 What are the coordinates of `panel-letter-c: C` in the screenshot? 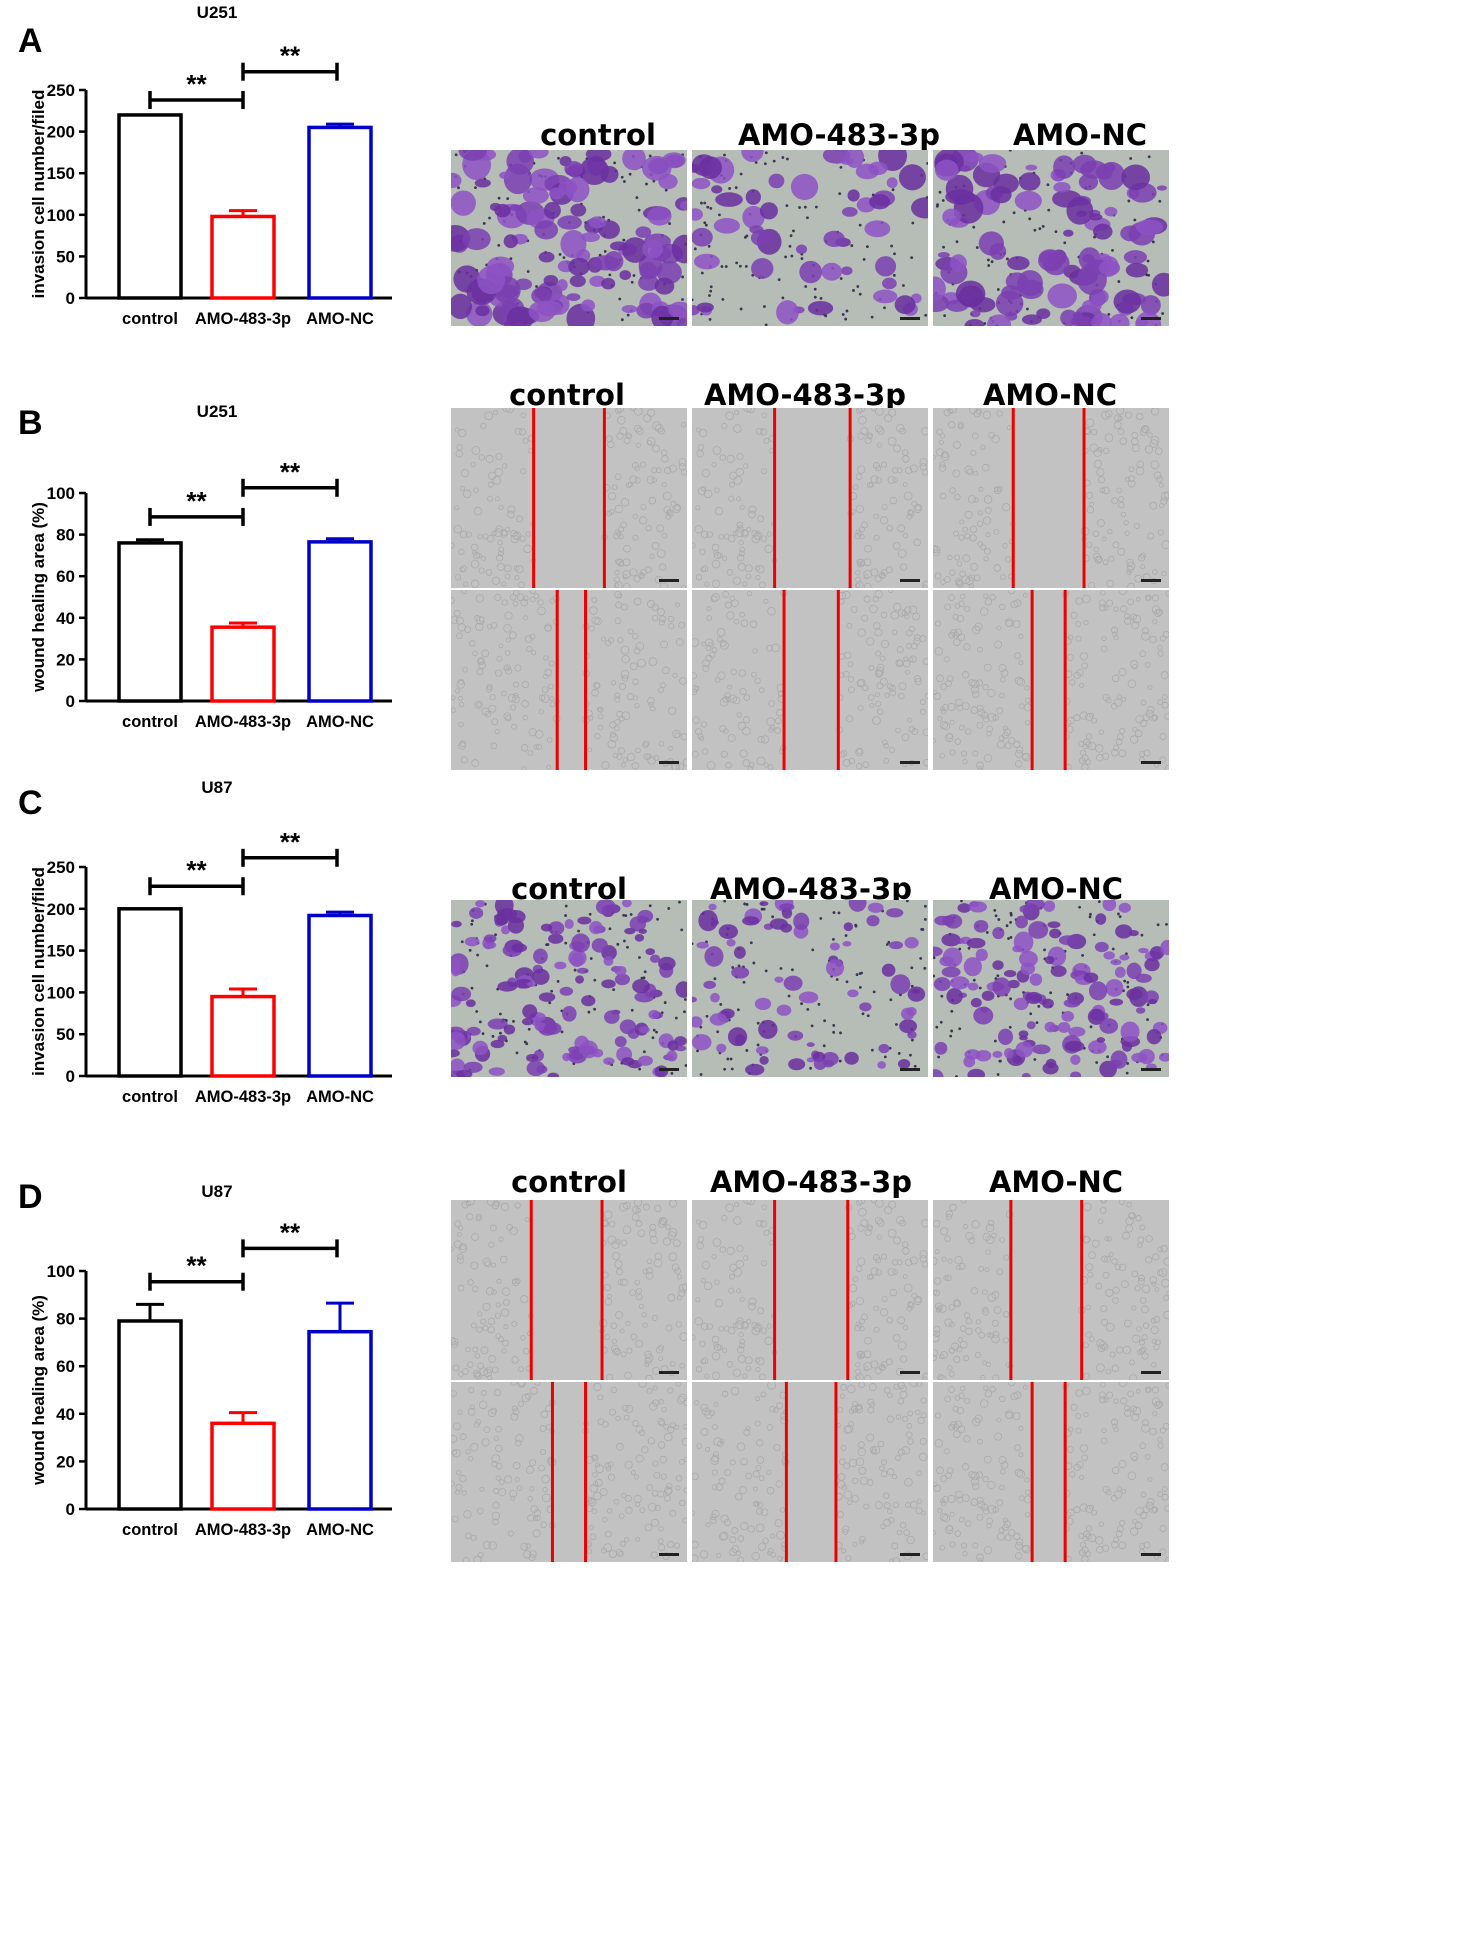 It's located at (30, 803).